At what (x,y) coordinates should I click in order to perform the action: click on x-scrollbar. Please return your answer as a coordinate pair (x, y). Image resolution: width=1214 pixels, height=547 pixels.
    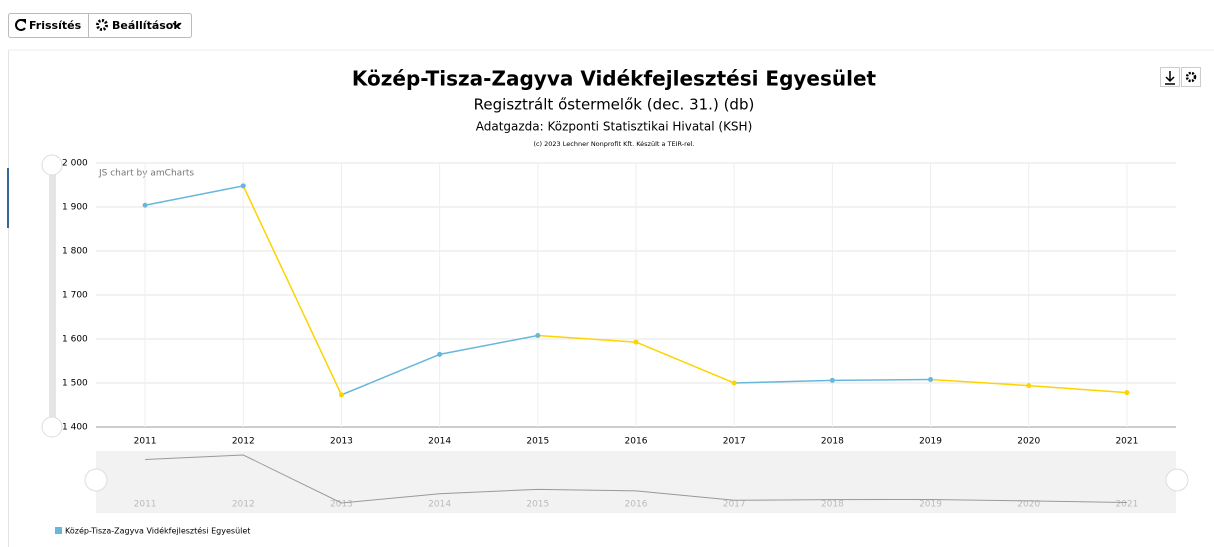
    Looking at the image, I should click on (636, 482).